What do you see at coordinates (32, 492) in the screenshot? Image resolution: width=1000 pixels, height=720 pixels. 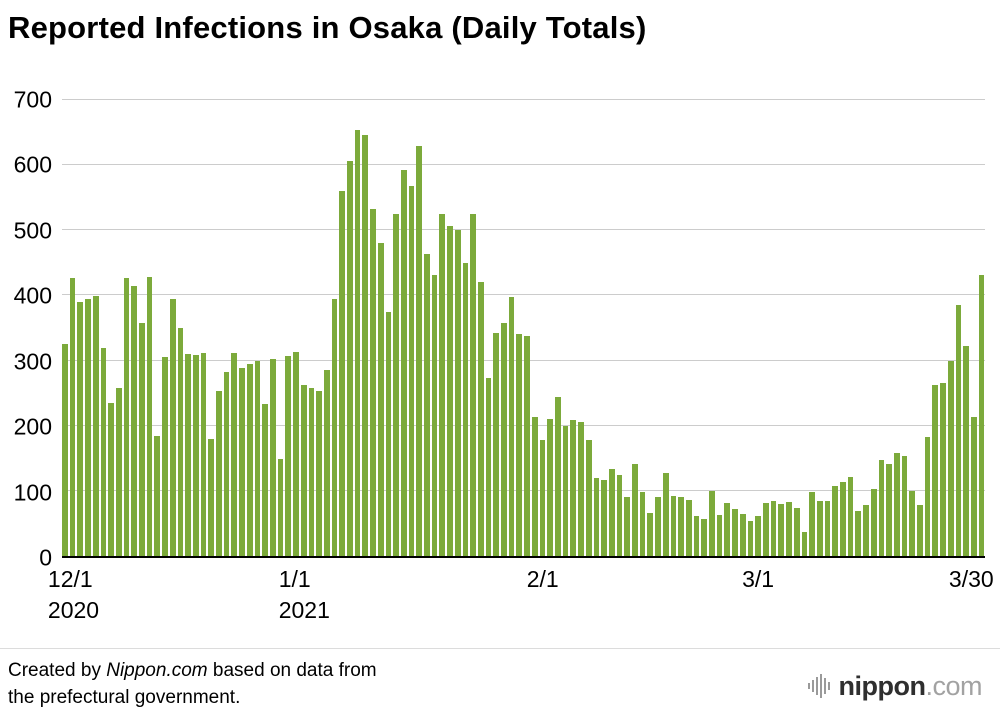 I see `y-tick-label: 100` at bounding box center [32, 492].